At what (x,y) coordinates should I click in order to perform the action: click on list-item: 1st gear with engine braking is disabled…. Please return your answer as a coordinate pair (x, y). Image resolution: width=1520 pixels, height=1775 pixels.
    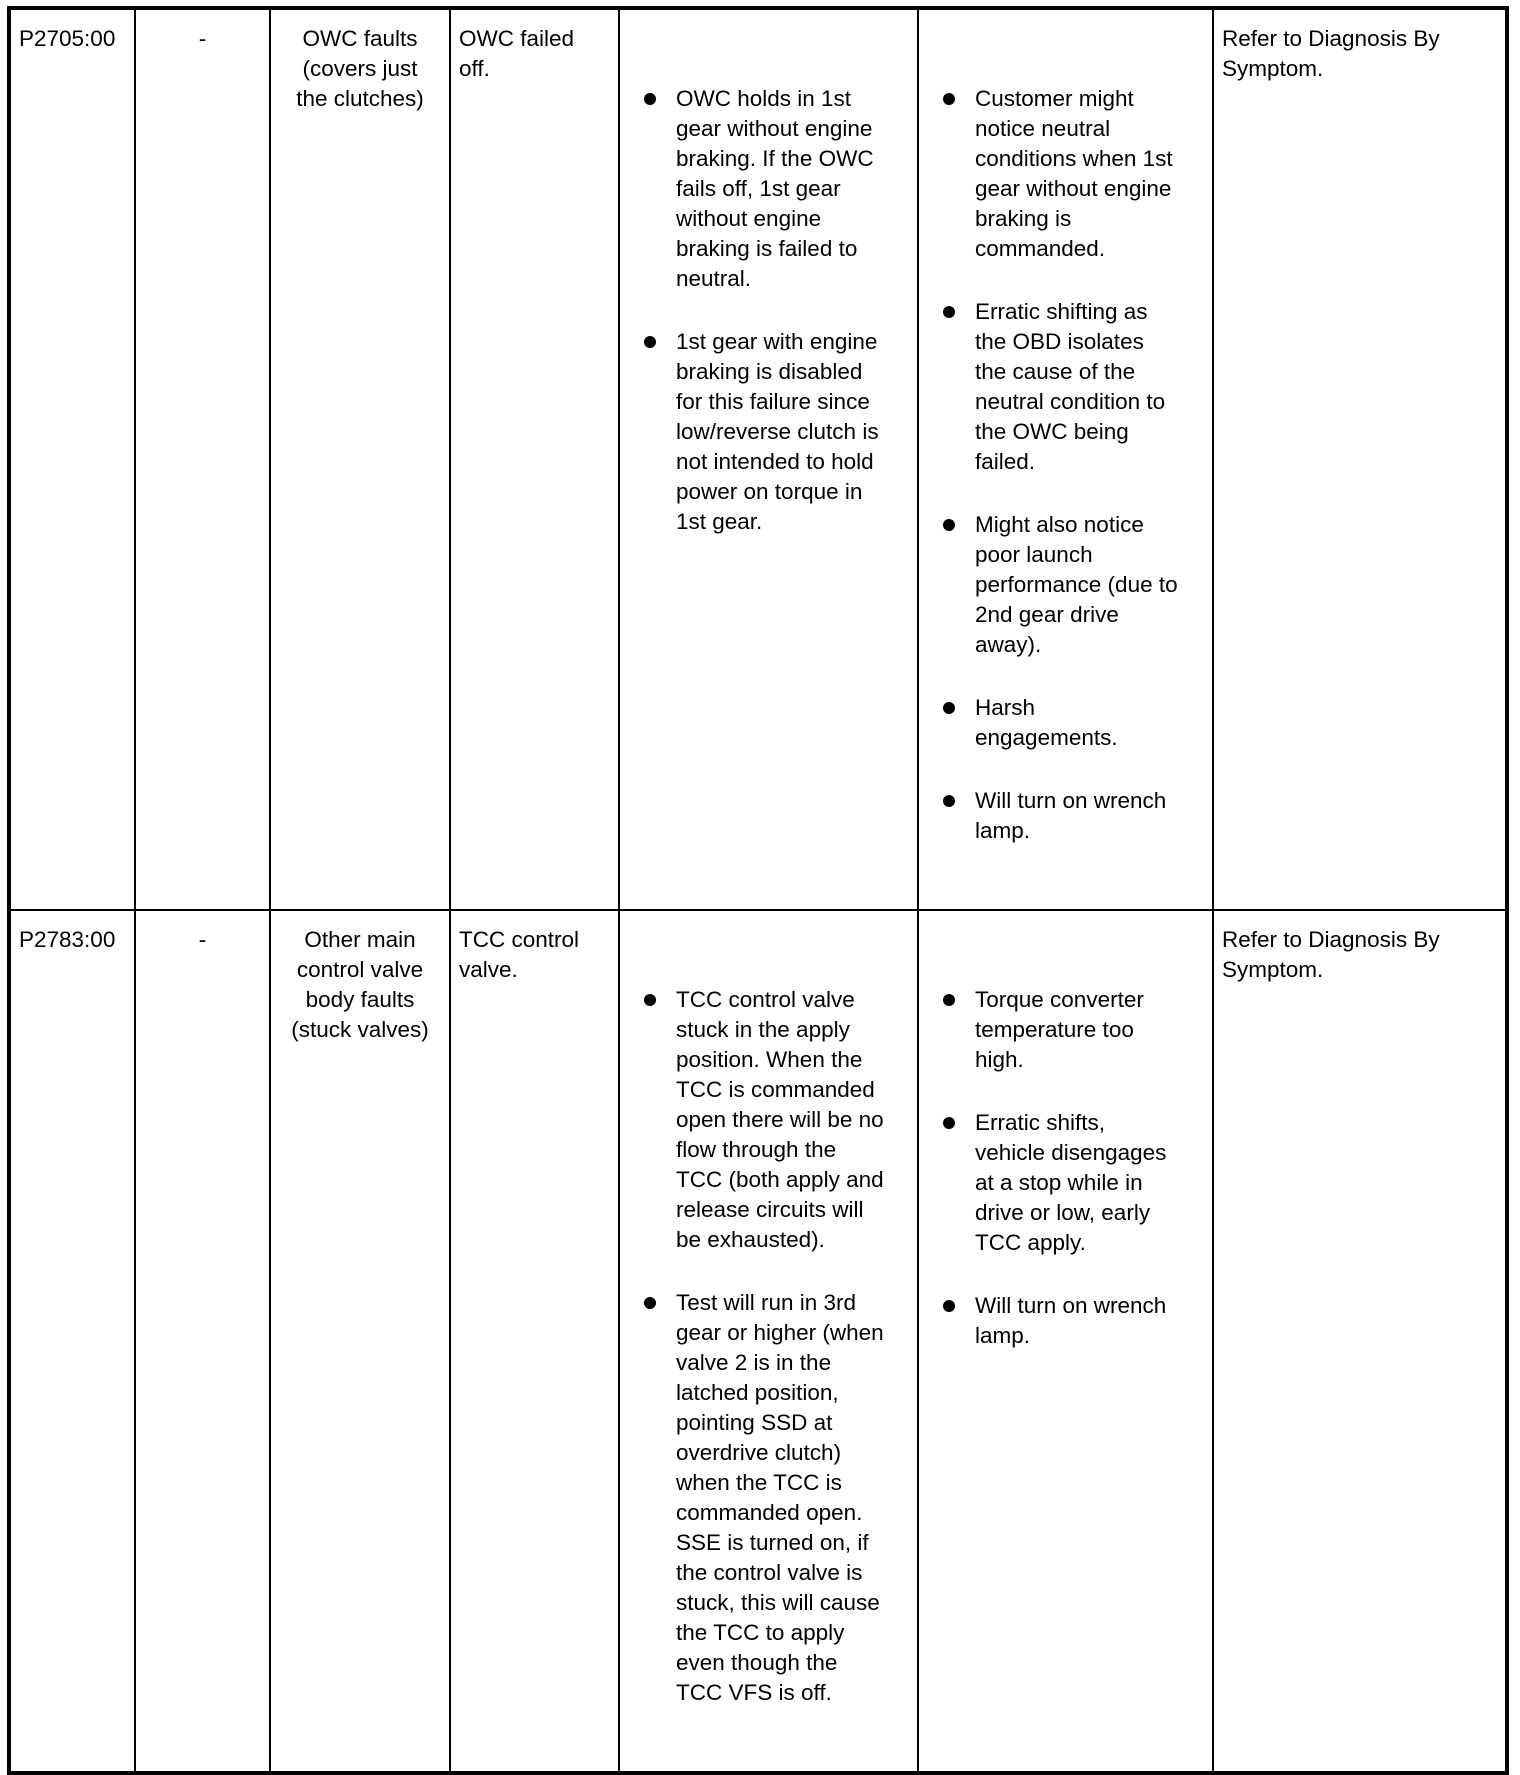
    Looking at the image, I should click on (767, 432).